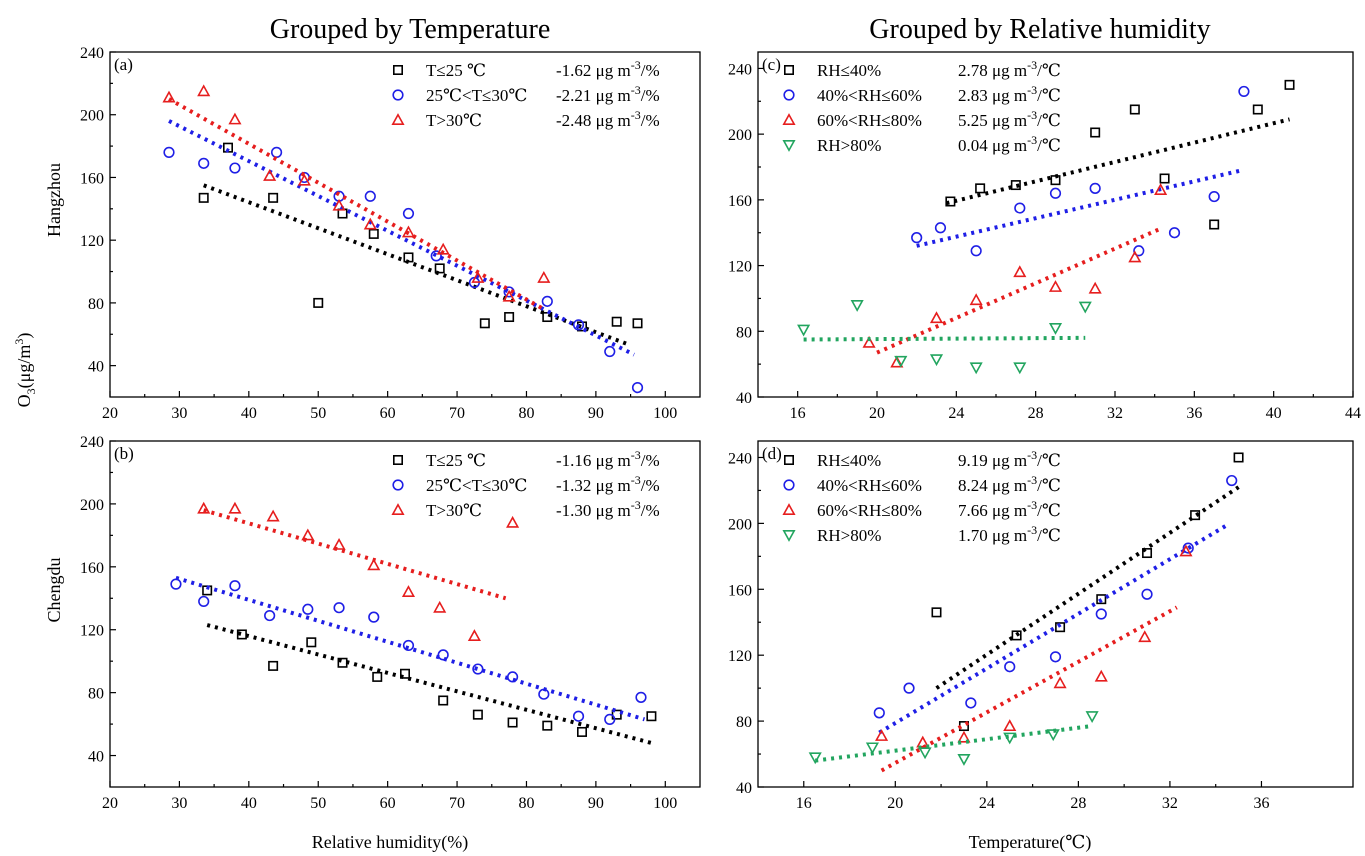 The width and height of the screenshot is (1365, 856). Describe the element at coordinates (390, 842) in the screenshot. I see `x-label-left: Relative humidity(%)` at that location.